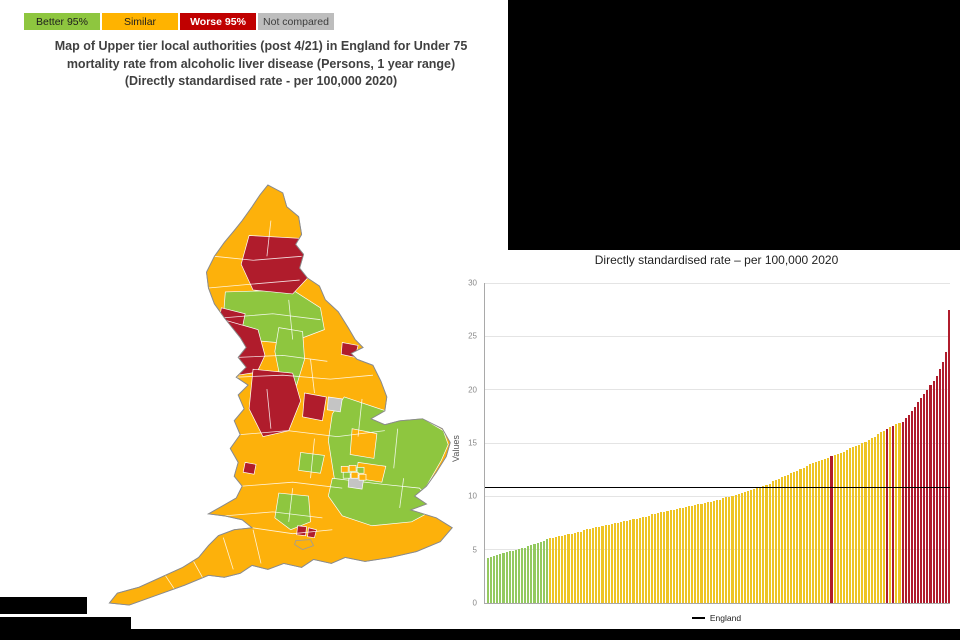 The image size is (960, 640). I want to click on map-region-worse-hull, so click(349, 350).